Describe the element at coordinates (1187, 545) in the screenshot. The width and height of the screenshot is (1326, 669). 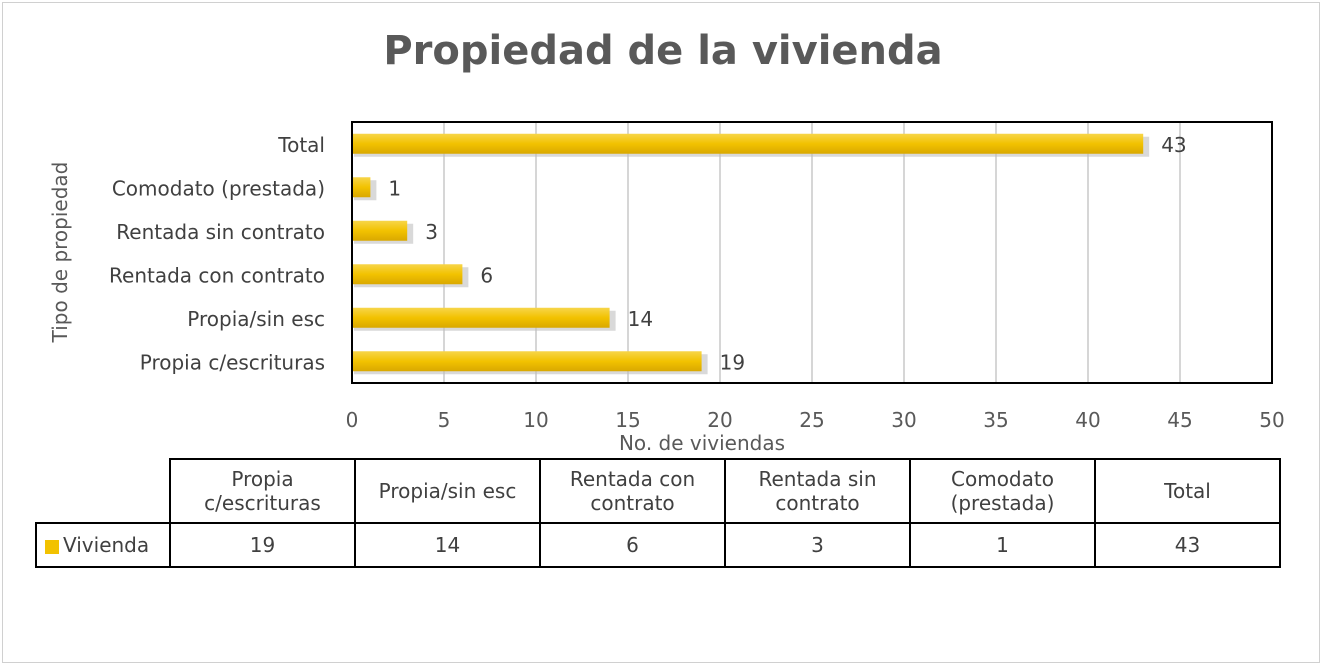
I see `data-table-value: 43` at that location.